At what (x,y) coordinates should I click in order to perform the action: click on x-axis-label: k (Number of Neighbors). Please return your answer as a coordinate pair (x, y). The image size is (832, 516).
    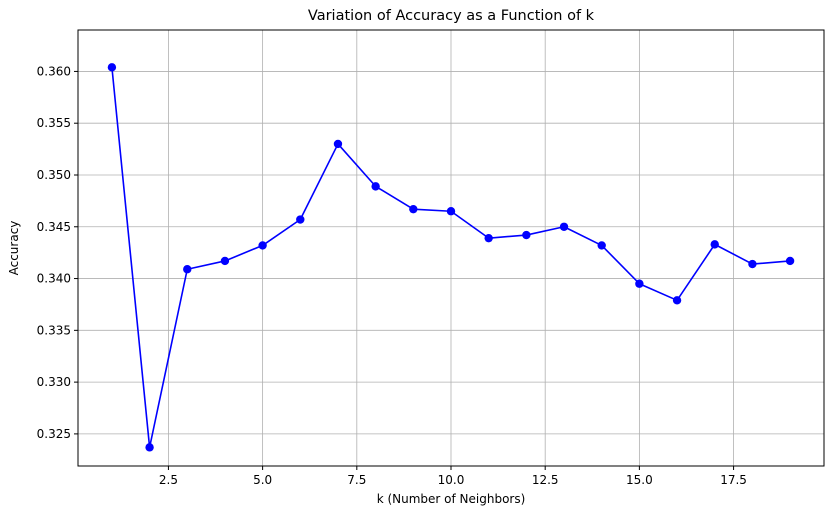
    Looking at the image, I should click on (451, 499).